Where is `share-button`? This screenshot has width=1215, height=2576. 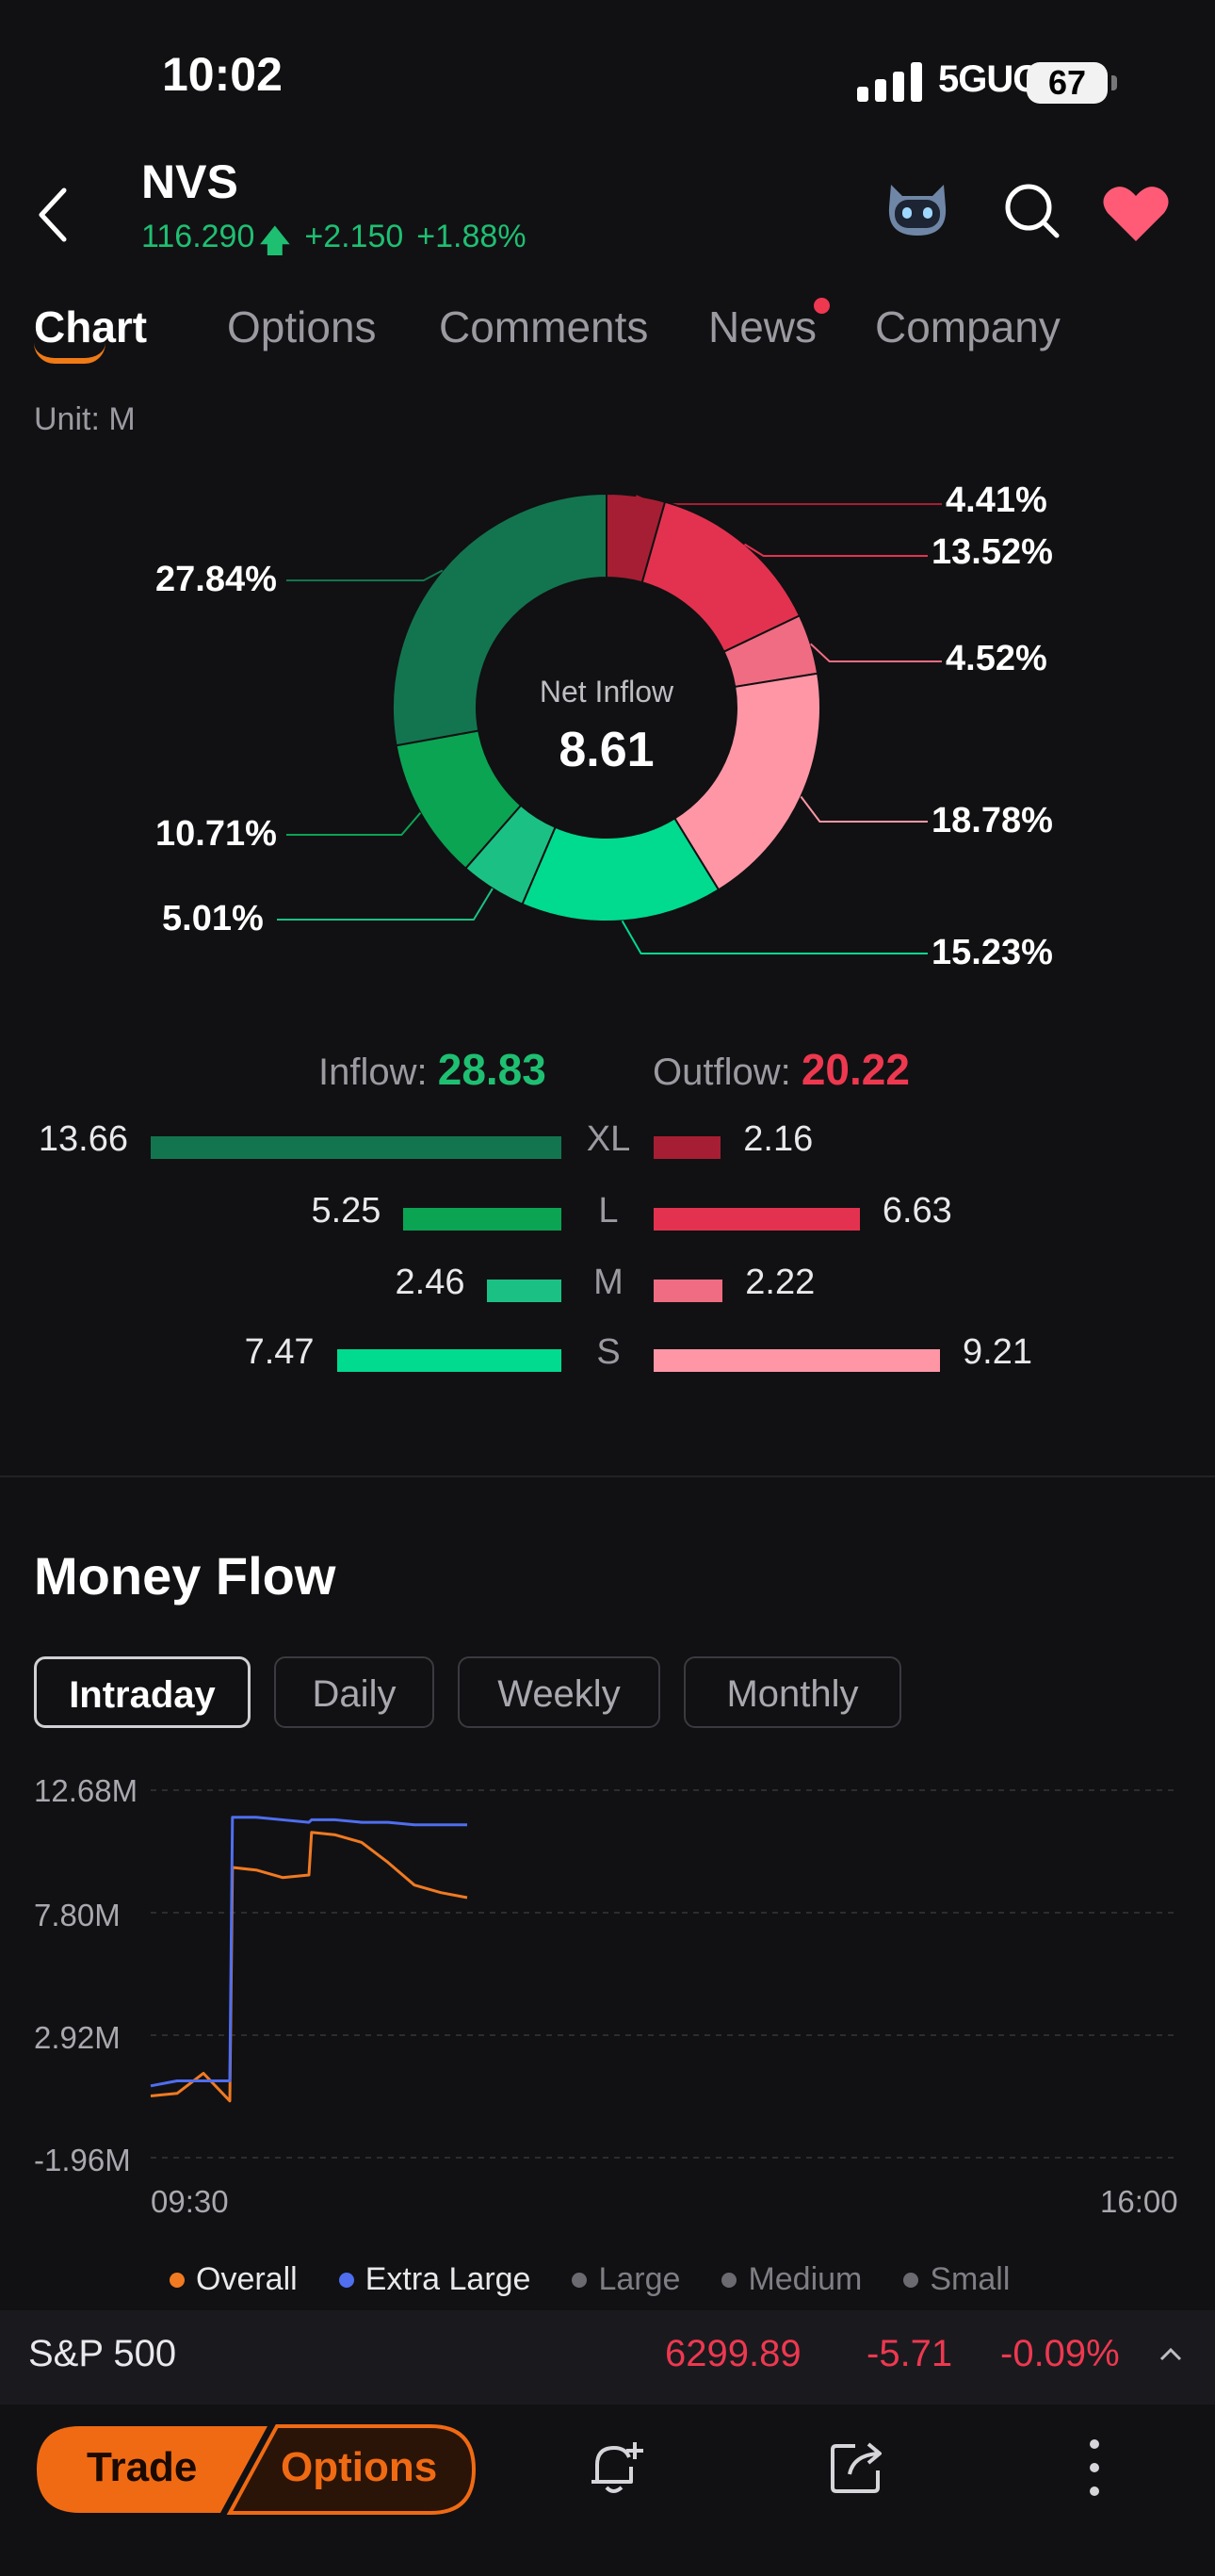 share-button is located at coordinates (857, 2469).